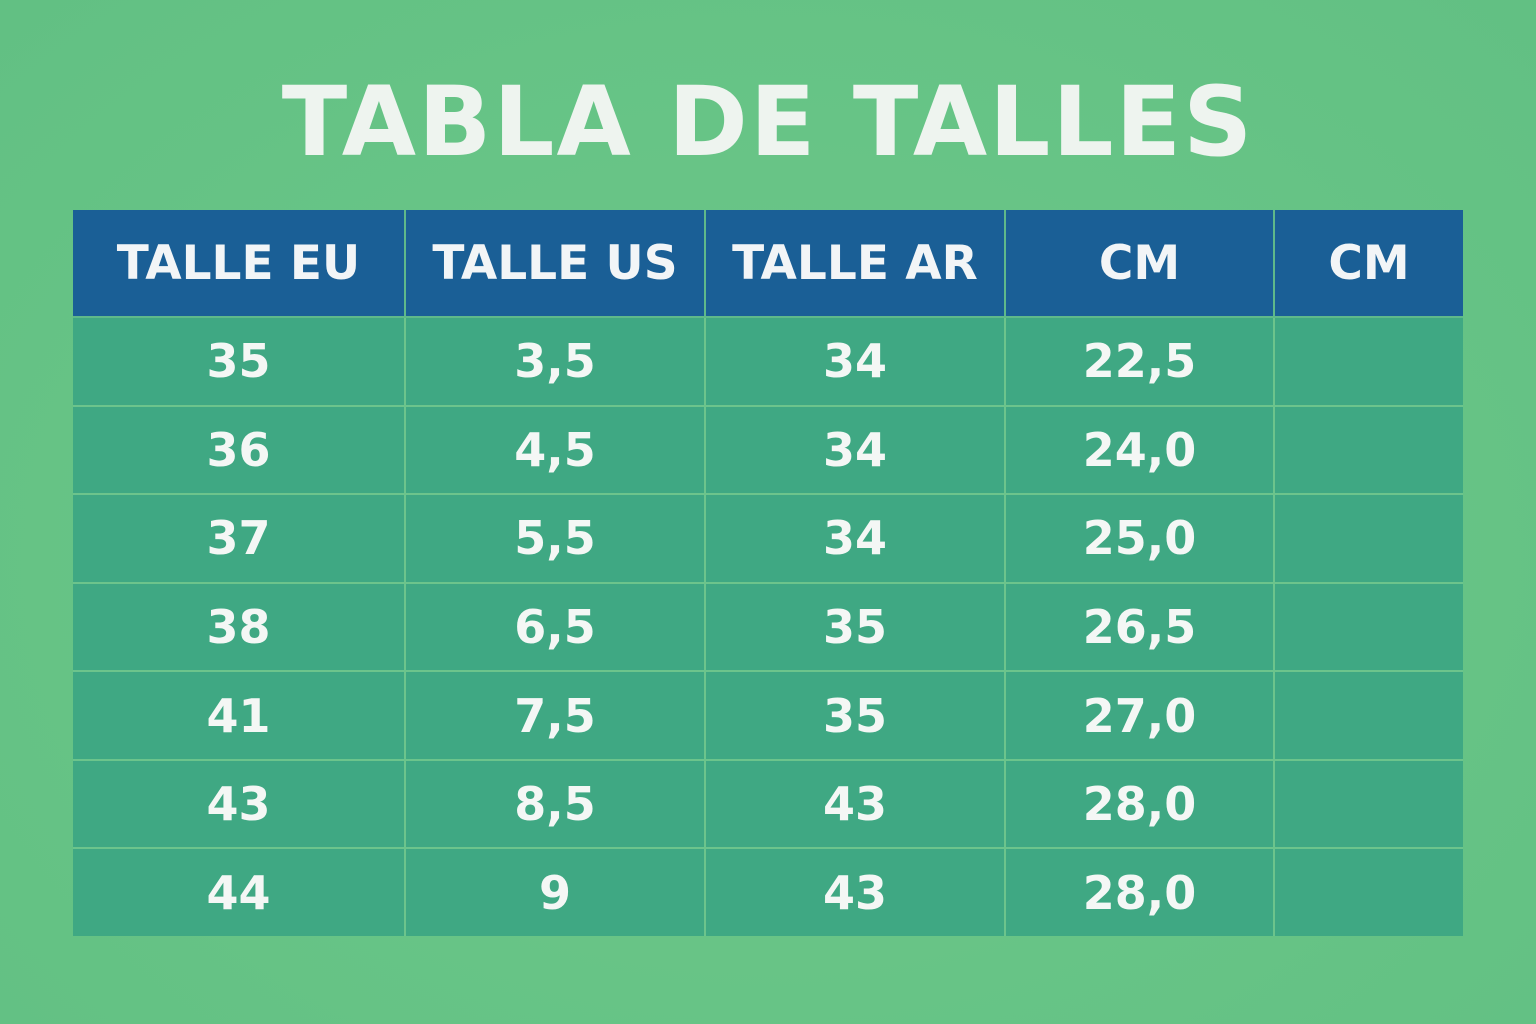 This screenshot has height=1024, width=1536. I want to click on cell-talle-eu: 36, so click(239, 450).